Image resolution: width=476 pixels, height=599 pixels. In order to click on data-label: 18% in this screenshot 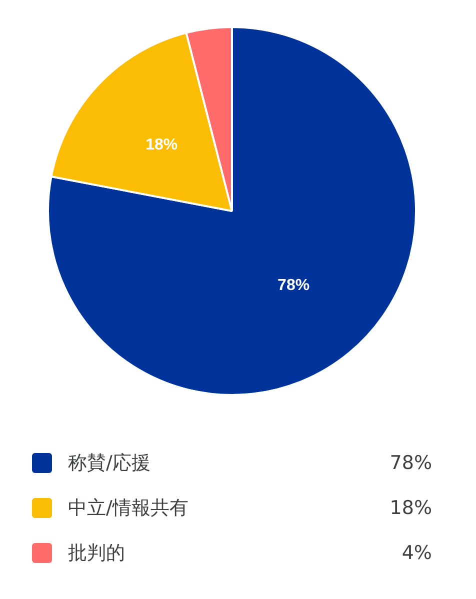, I will do `click(162, 145)`.